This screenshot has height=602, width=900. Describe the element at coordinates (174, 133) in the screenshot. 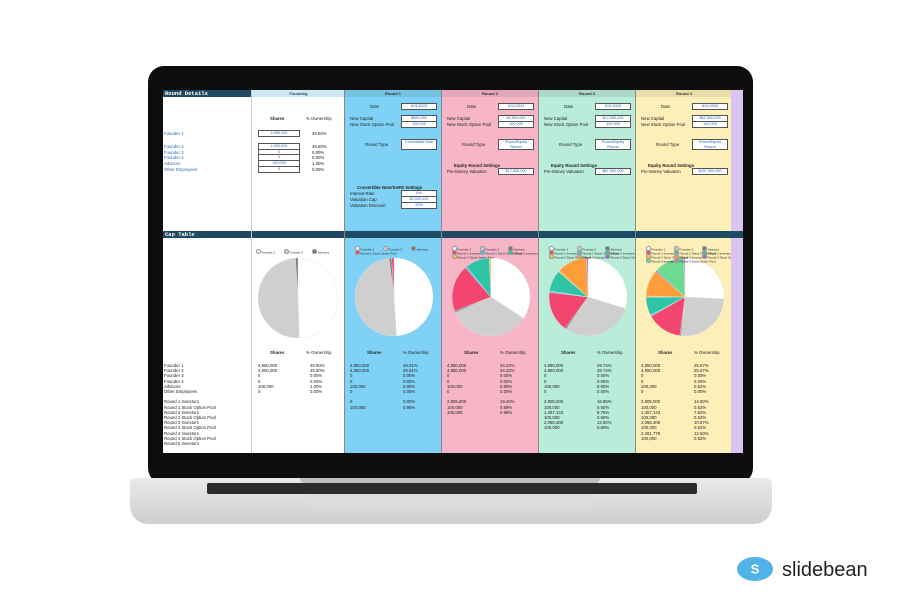

I see `founding-row-label: Founder 1` at that location.